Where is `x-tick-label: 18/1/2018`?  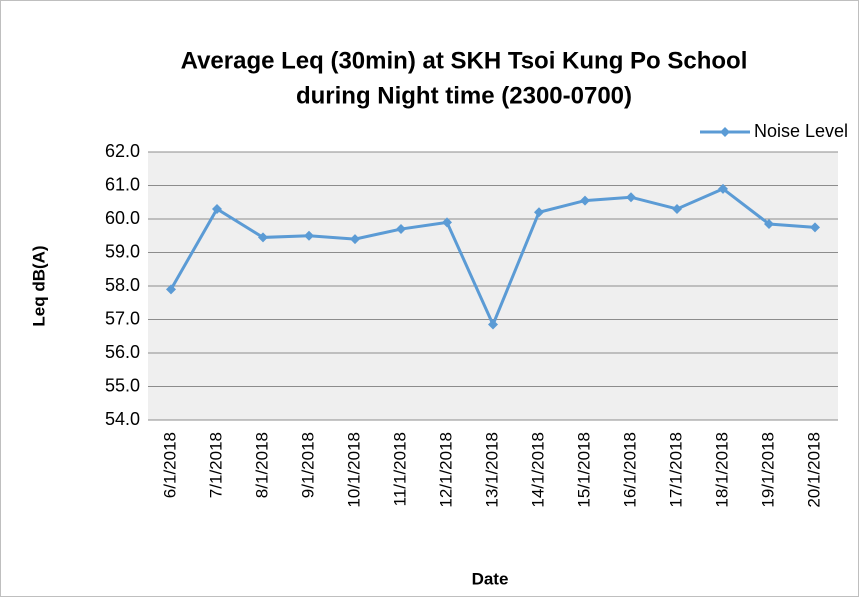 x-tick-label: 18/1/2018 is located at coordinates (721, 470).